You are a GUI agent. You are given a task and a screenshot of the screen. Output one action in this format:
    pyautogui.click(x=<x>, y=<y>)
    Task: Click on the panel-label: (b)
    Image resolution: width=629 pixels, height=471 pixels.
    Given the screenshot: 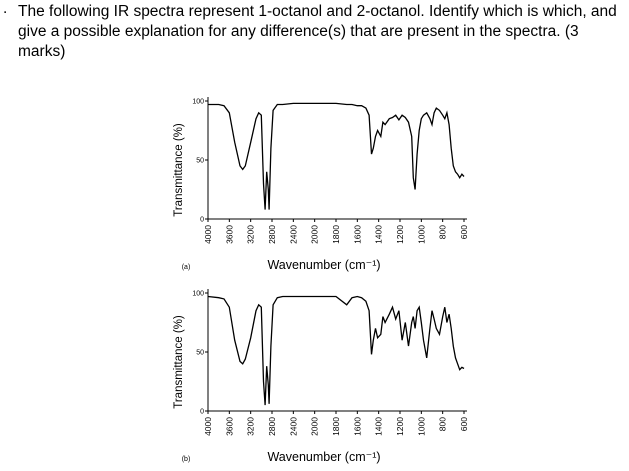 What is the action you would take?
    pyautogui.click(x=186, y=459)
    